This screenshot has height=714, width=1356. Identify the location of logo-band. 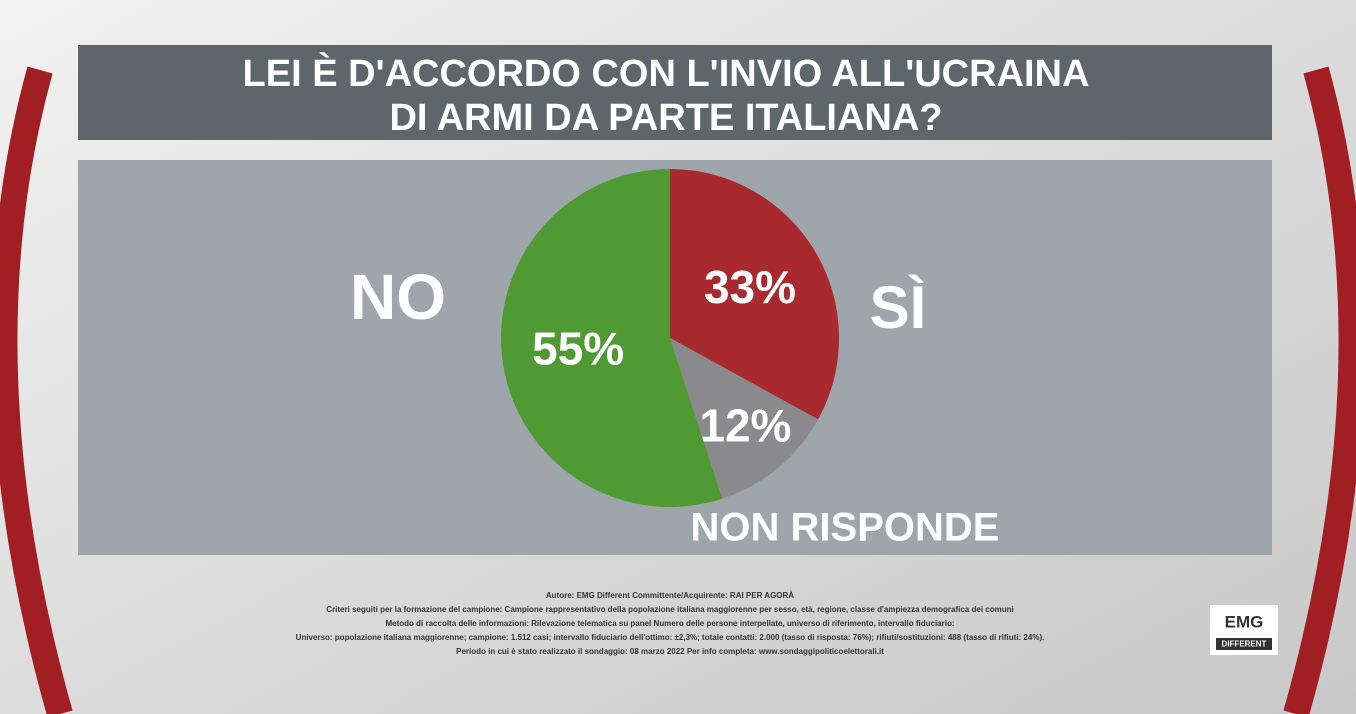
(1244, 644).